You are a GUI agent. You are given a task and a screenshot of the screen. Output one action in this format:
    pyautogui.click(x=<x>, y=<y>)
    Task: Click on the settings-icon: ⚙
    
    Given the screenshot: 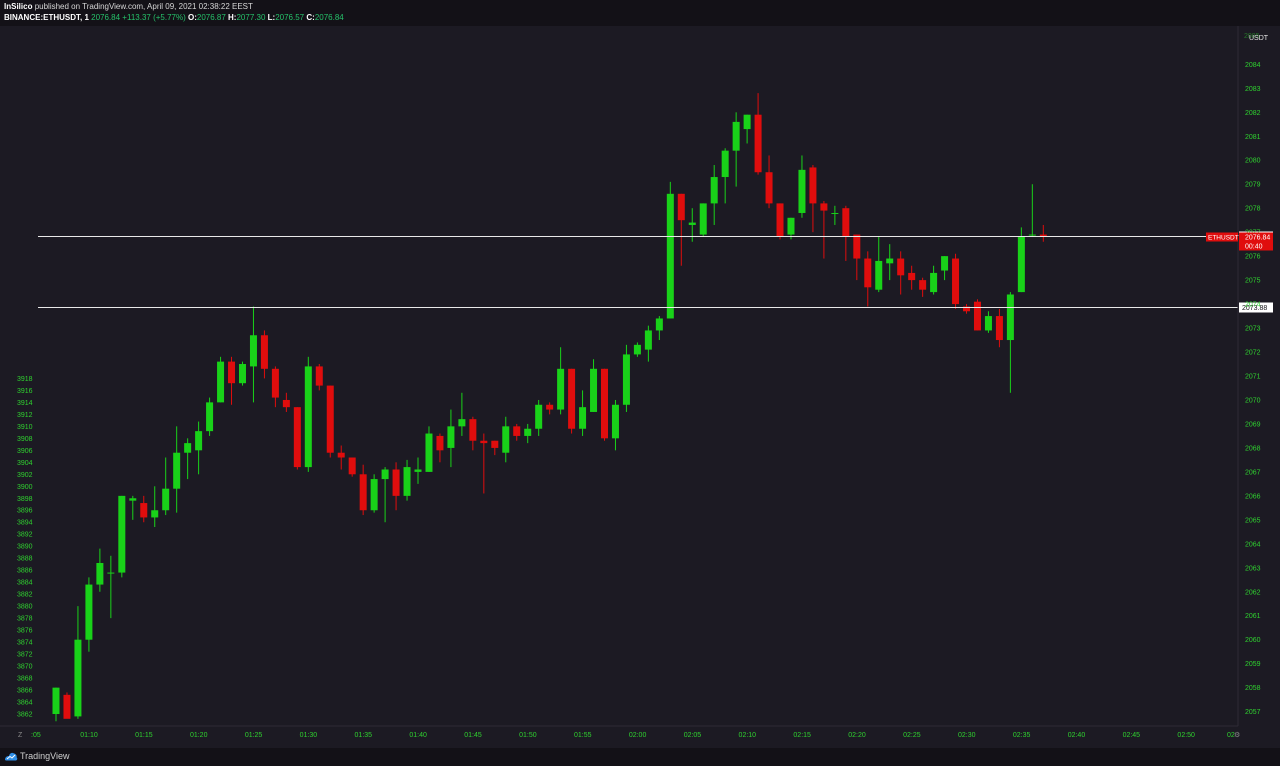 What is the action you would take?
    pyautogui.click(x=1237, y=735)
    